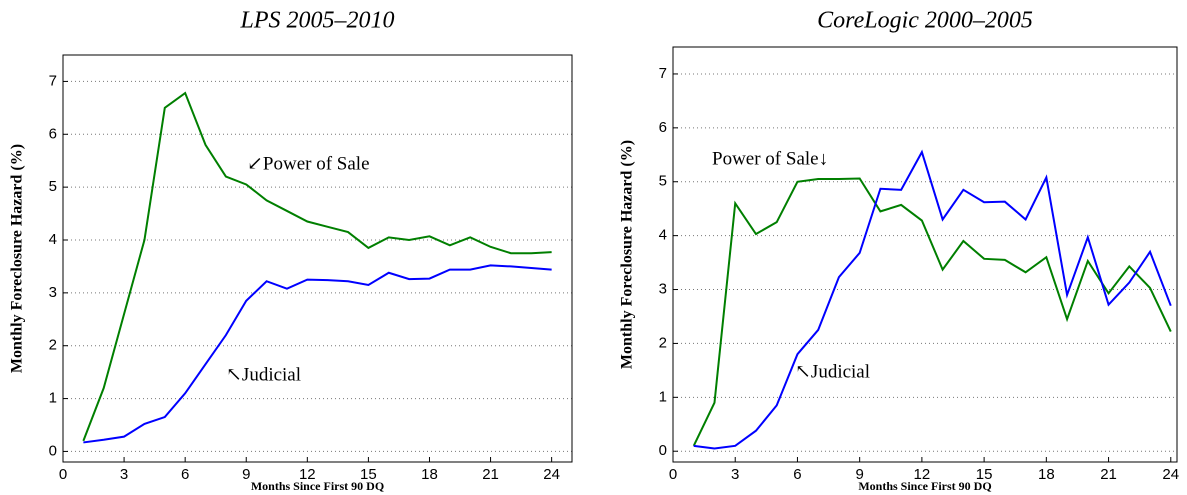  What do you see at coordinates (317, 354) in the screenshot?
I see `series-line` at bounding box center [317, 354].